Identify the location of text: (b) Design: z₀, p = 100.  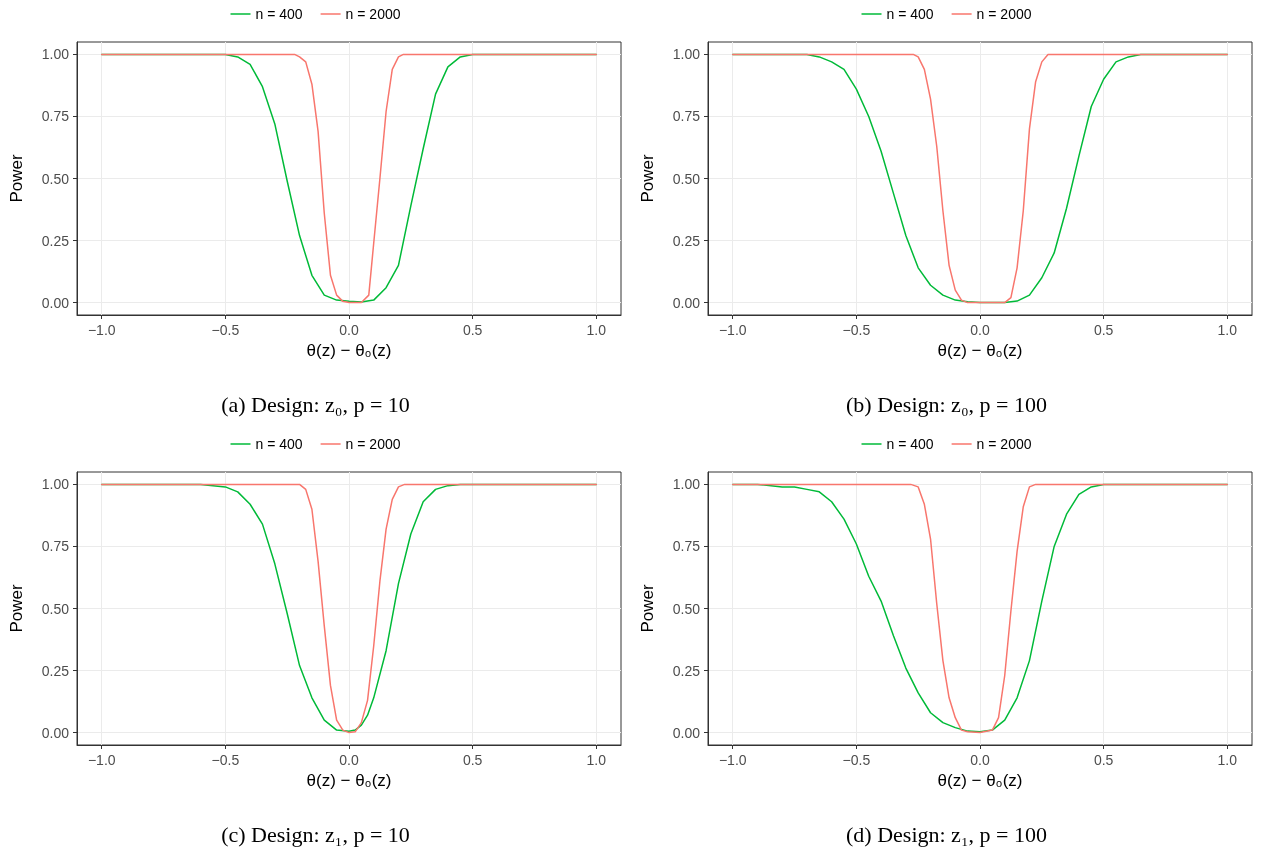
(946, 404).